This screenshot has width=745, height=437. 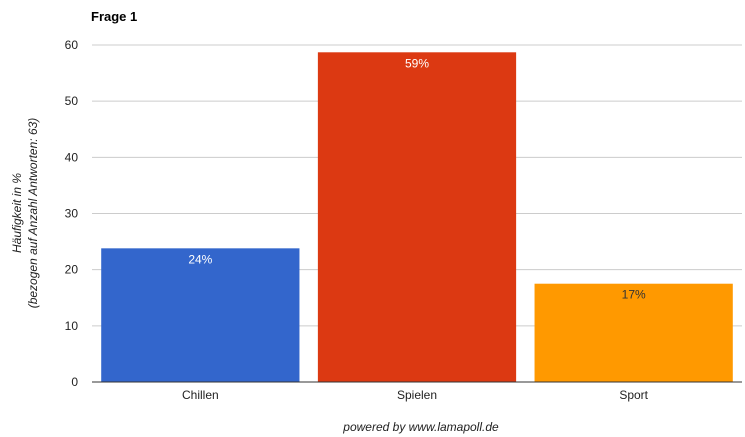 I want to click on x-tick-label-sport: Sport, so click(x=633, y=395).